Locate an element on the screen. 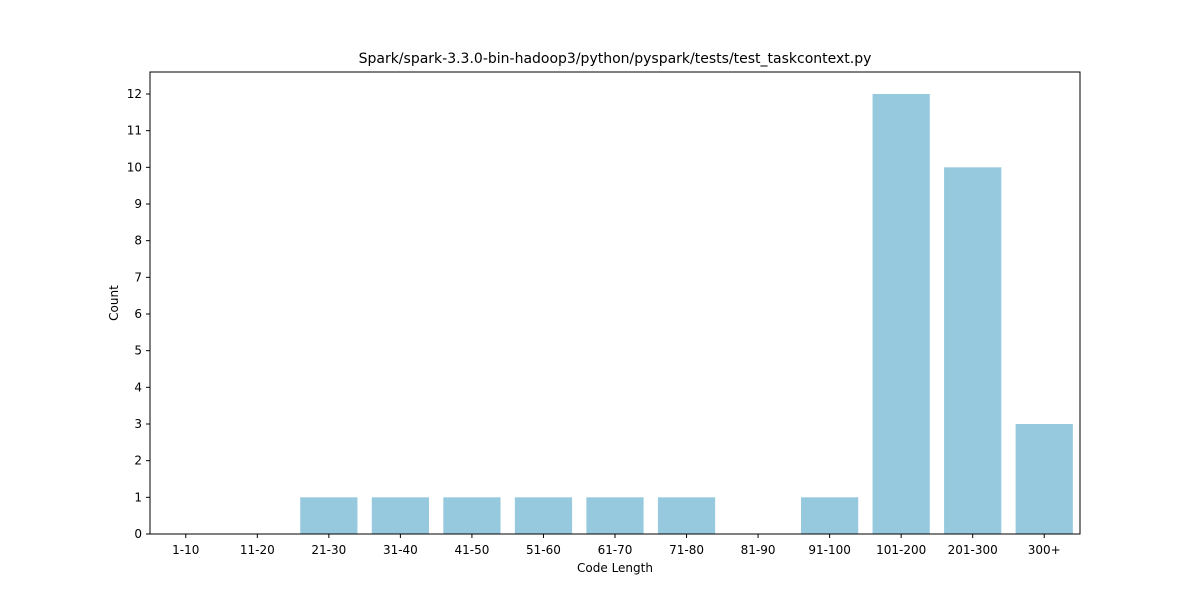 Image resolution: width=1200 pixels, height=604 pixels. x-tick-label: 21-30 is located at coordinates (328, 550).